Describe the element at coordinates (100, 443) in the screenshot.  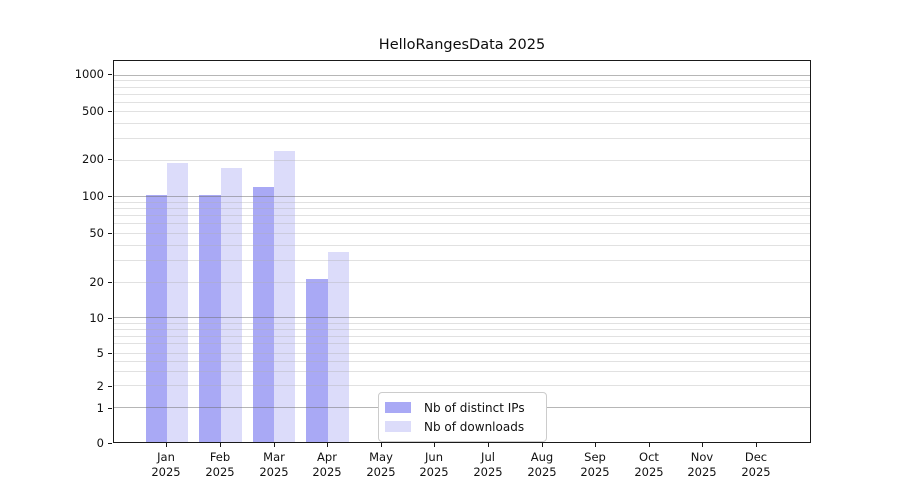
I see `y-tick-label: 0` at that location.